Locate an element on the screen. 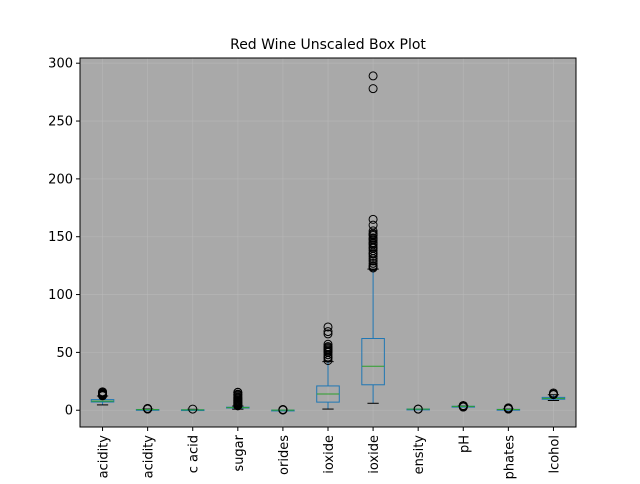 The width and height of the screenshot is (640, 484). x-tick-label: orides is located at coordinates (284, 455).